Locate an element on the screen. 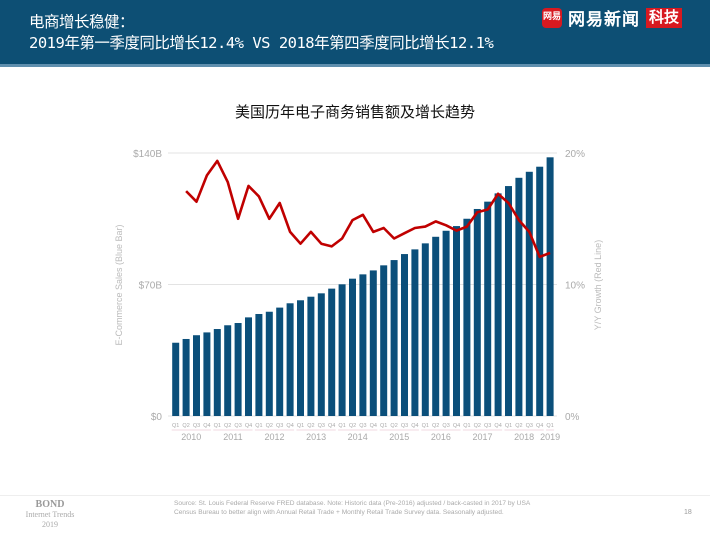 This screenshot has height=533, width=710. year-label: 2018 is located at coordinates (524, 437).